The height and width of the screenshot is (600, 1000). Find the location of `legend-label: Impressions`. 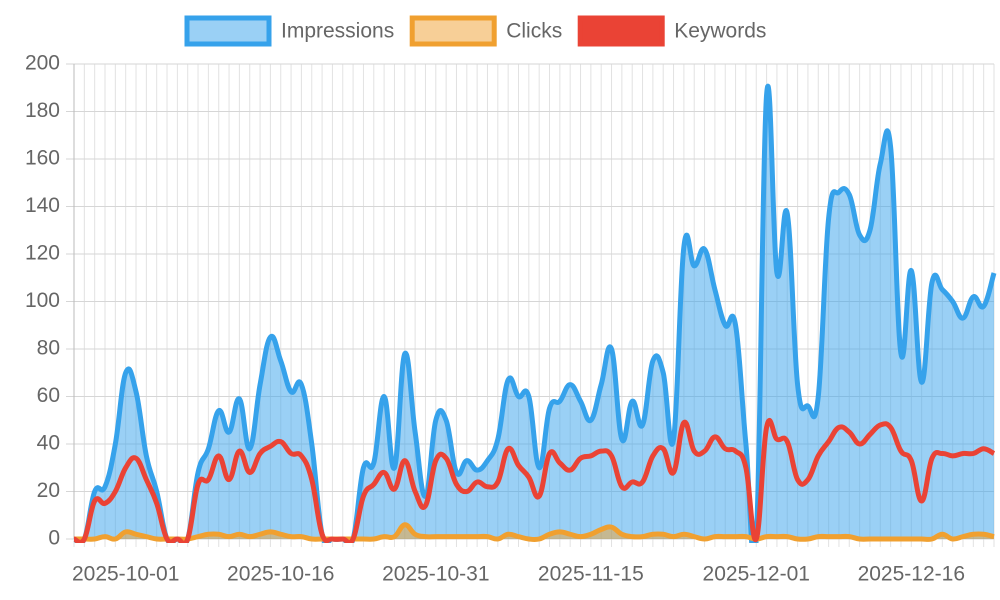

legend-label: Impressions is located at coordinates (337, 31).